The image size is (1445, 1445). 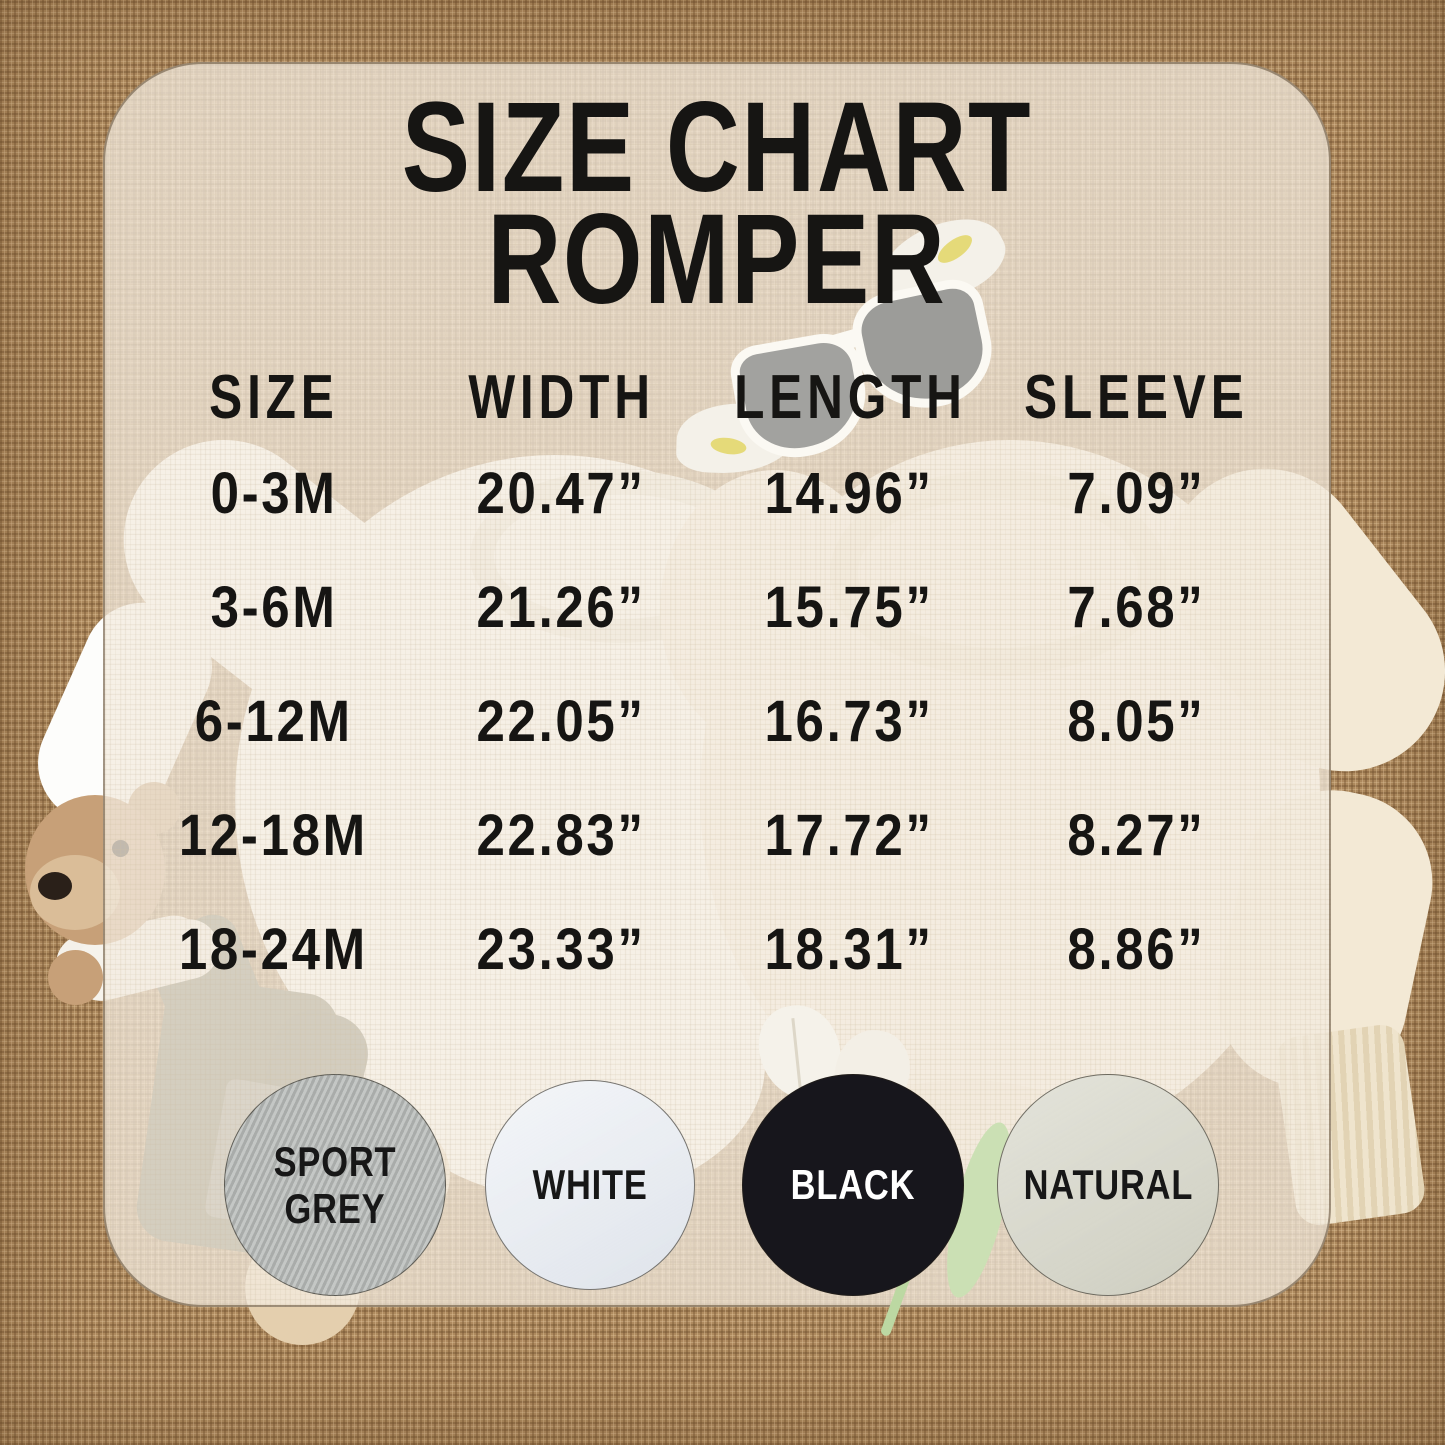 I want to click on title-line-2: ROMPER, so click(x=717, y=259).